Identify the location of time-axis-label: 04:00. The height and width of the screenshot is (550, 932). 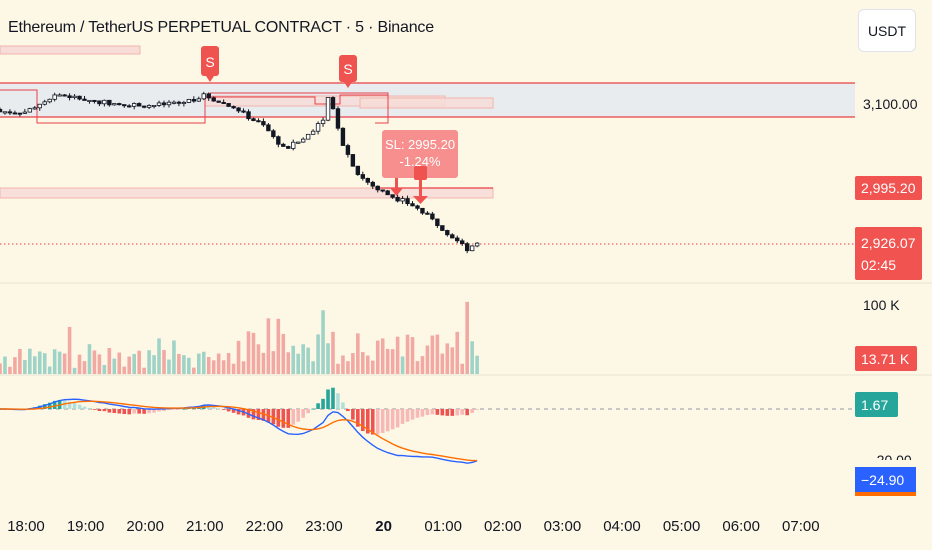
(622, 526).